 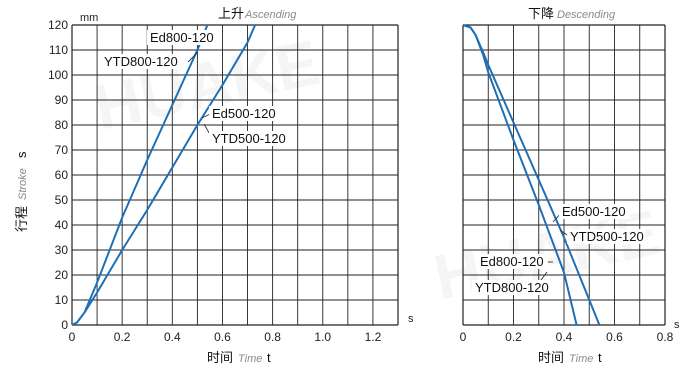 What do you see at coordinates (586, 15) in the screenshot?
I see `descending-title-en: Descending` at bounding box center [586, 15].